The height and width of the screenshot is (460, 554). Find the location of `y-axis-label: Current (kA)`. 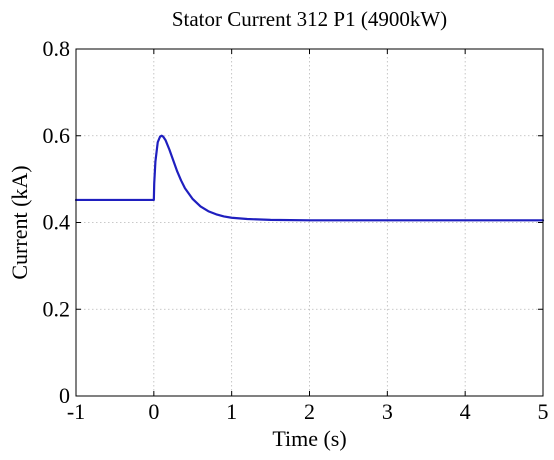

y-axis-label: Current (kA) is located at coordinates (19, 222).